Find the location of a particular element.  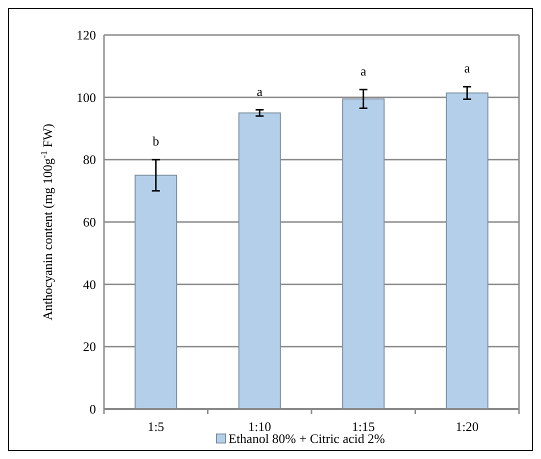

y-tick-label: 40 is located at coordinates (89, 284).